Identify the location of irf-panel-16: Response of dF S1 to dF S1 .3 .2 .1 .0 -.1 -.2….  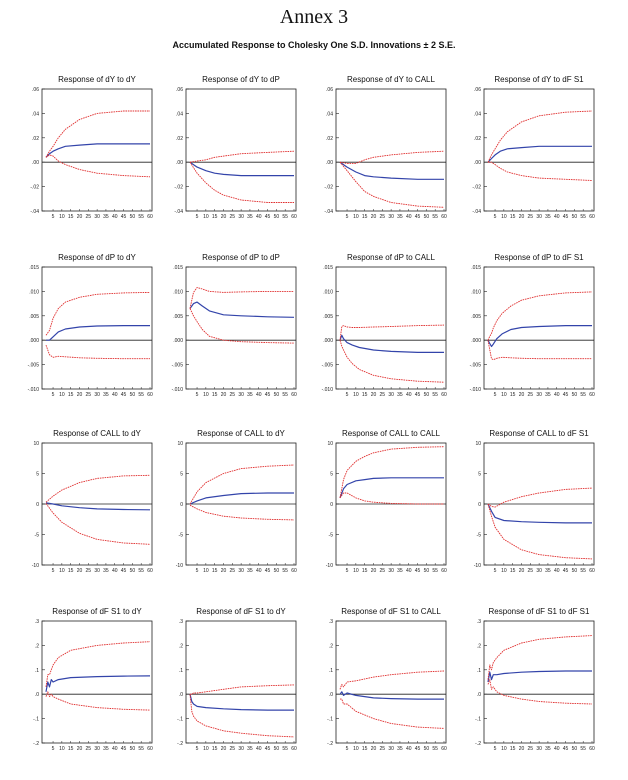
(535, 679).